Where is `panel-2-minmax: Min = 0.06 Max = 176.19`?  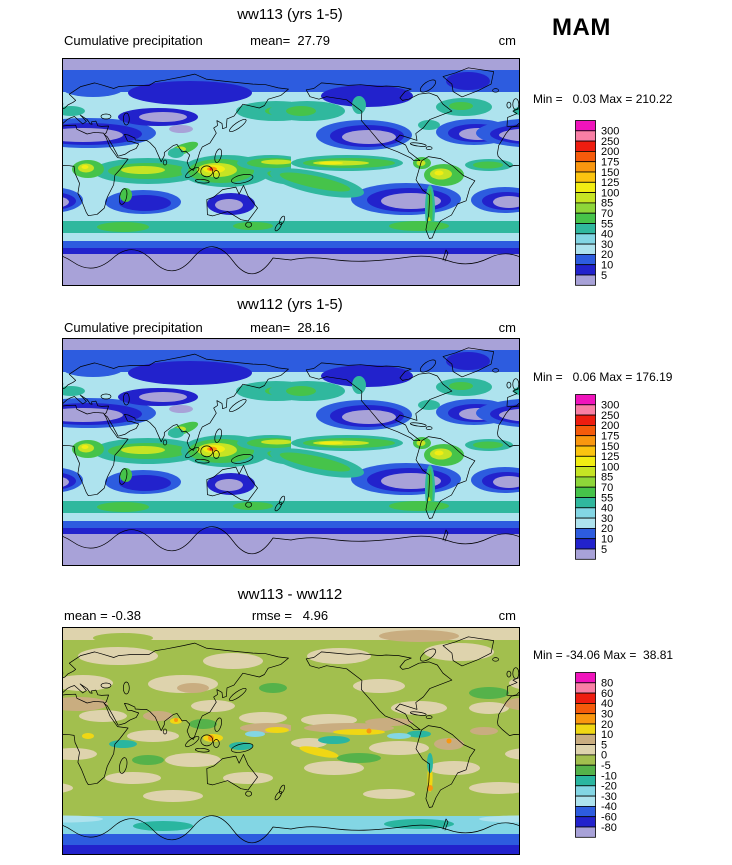 panel-2-minmax: Min = 0.06 Max = 176.19 is located at coordinates (603, 377).